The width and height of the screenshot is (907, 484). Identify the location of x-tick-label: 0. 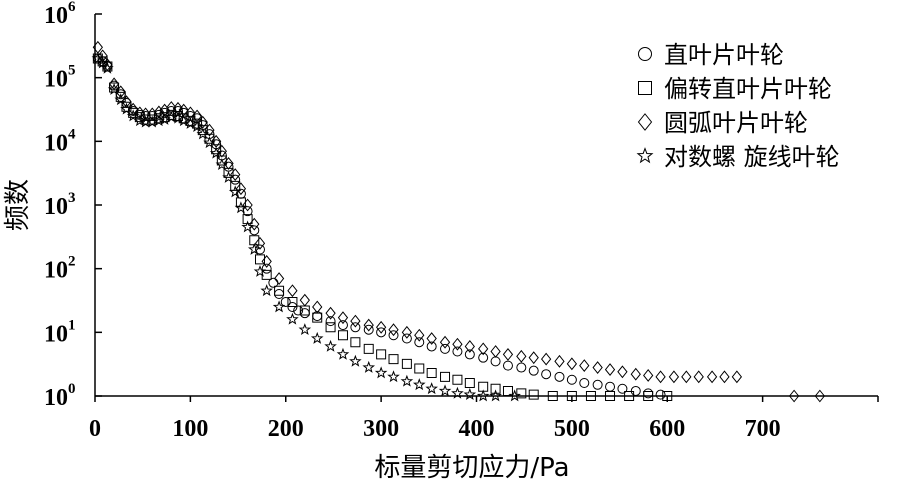
(95, 429).